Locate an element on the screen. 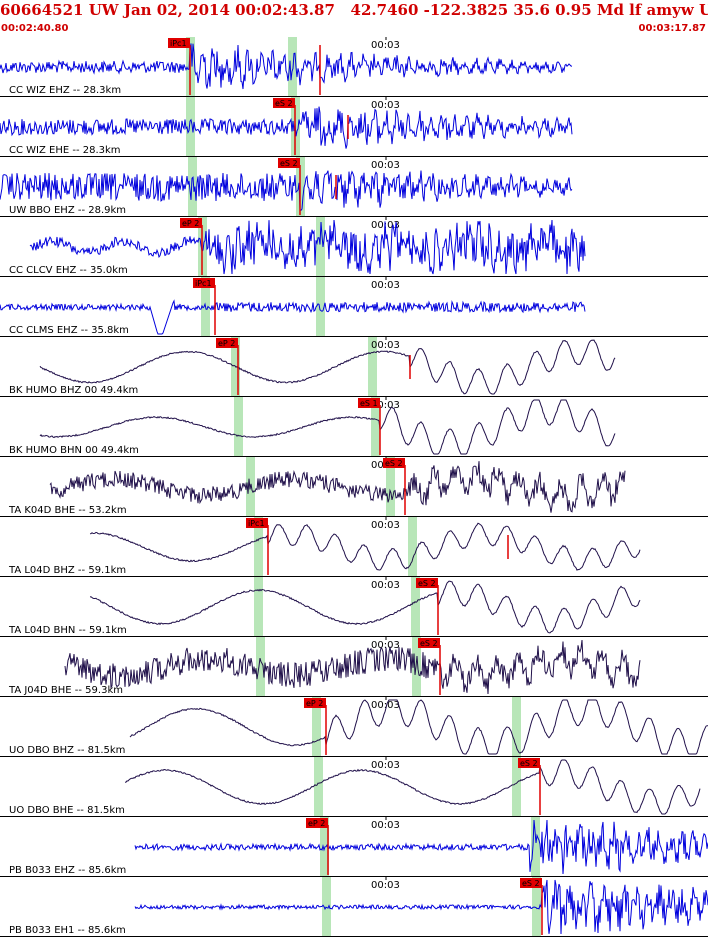  phase-pick-label: eS 1 is located at coordinates (369, 403).